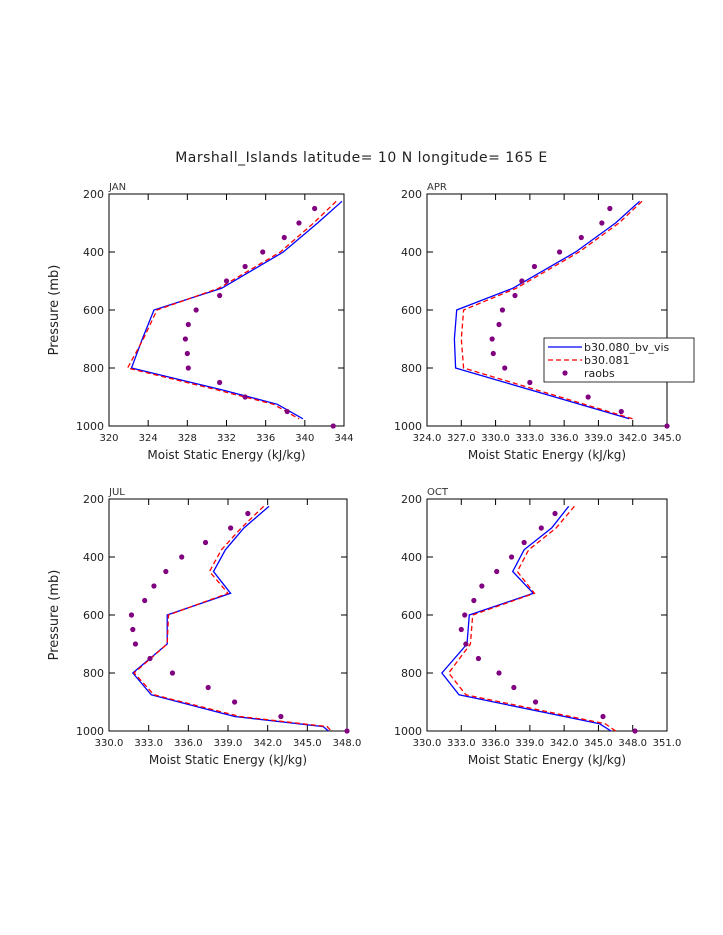  What do you see at coordinates (108, 438) in the screenshot?
I see `x-tick-label: 320` at bounding box center [108, 438].